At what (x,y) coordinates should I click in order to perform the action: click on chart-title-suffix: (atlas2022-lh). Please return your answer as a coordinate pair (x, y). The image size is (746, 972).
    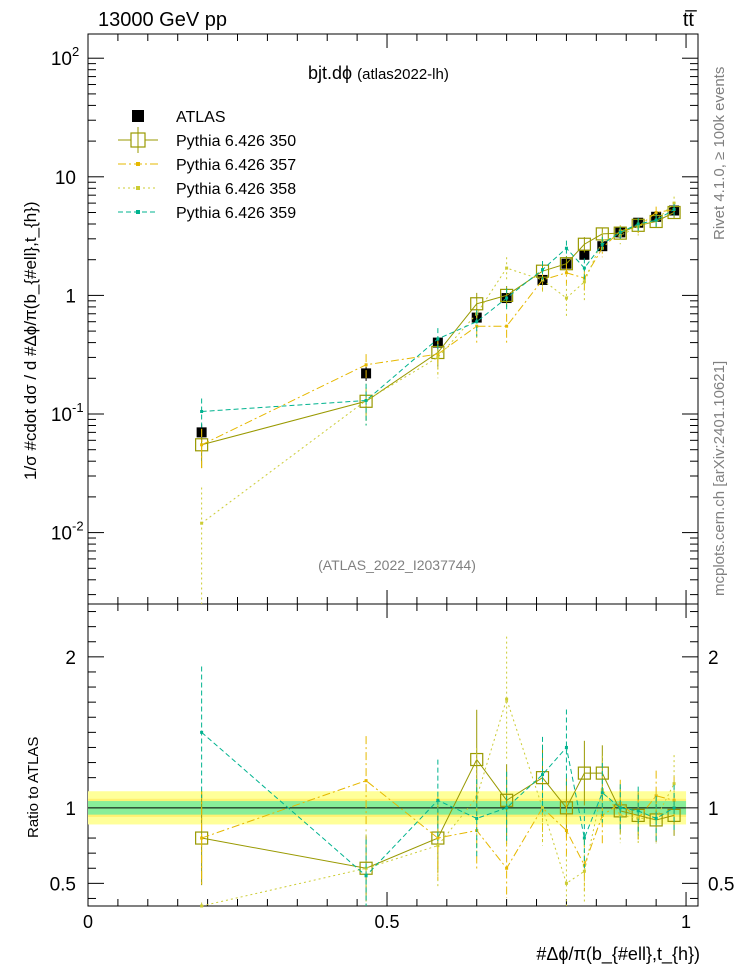
    Looking at the image, I should click on (403, 74).